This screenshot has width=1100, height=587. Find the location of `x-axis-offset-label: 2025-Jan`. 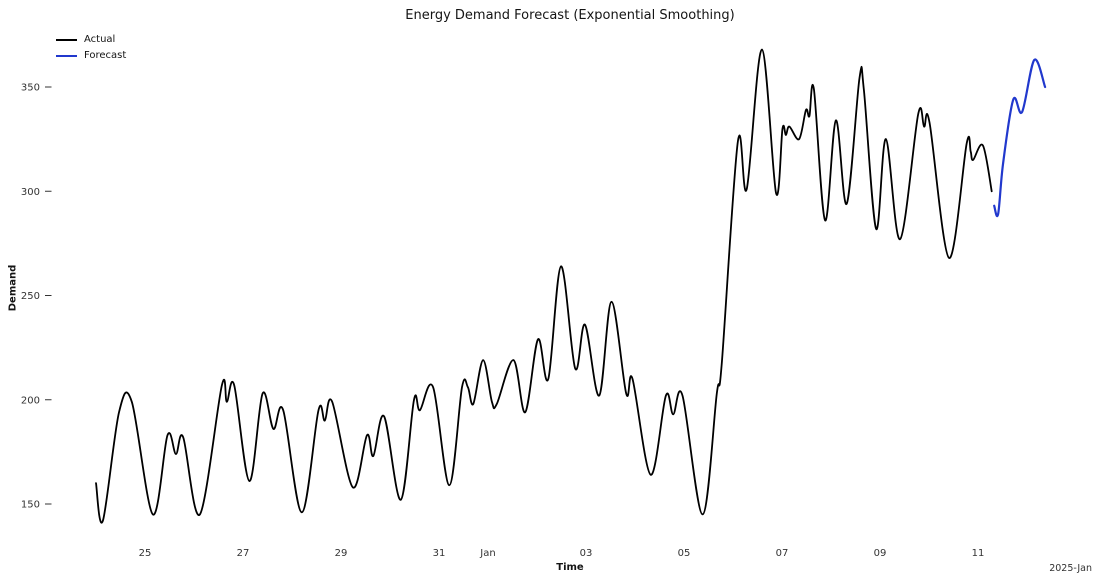

x-axis-offset-label: 2025-Jan is located at coordinates (1070, 568).